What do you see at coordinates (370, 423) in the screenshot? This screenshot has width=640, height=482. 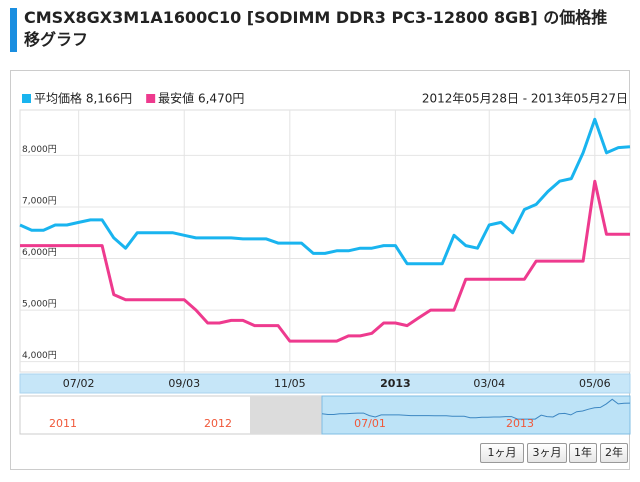 I see `navigator-label: 07/01` at bounding box center [370, 423].